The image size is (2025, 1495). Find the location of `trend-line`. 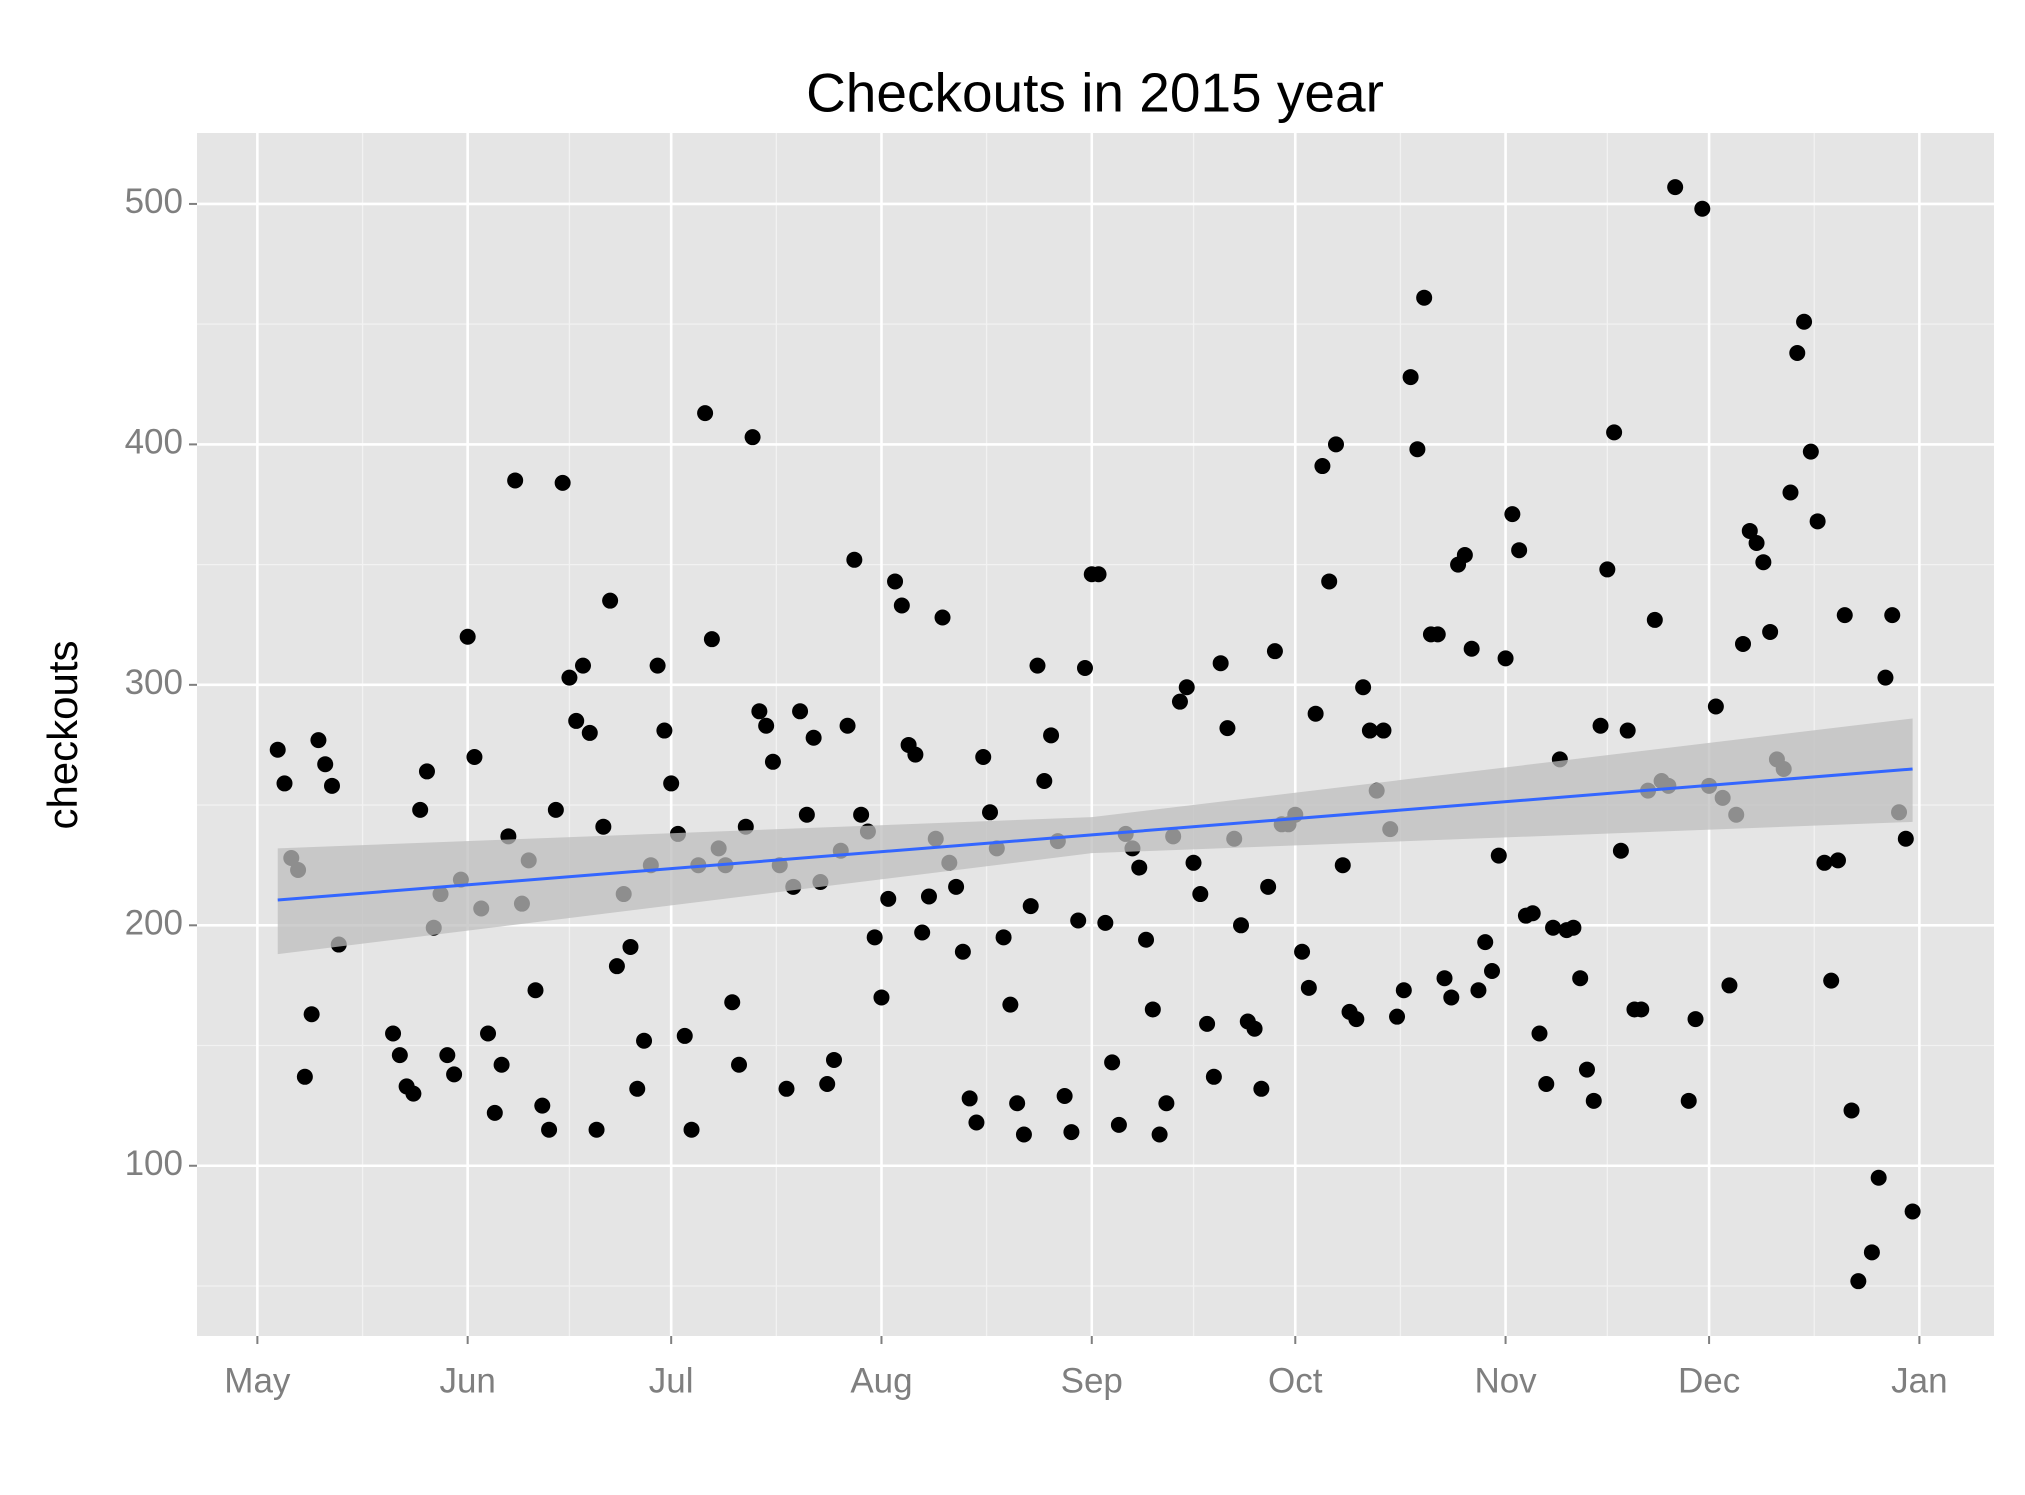

trend-line is located at coordinates (1095, 834).